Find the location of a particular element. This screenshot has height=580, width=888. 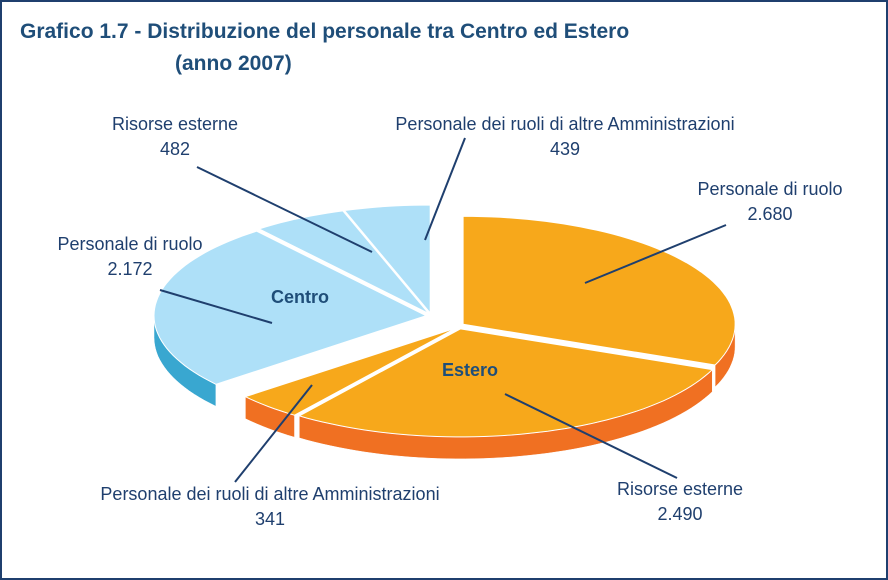

group-label: Estero is located at coordinates (470, 370).